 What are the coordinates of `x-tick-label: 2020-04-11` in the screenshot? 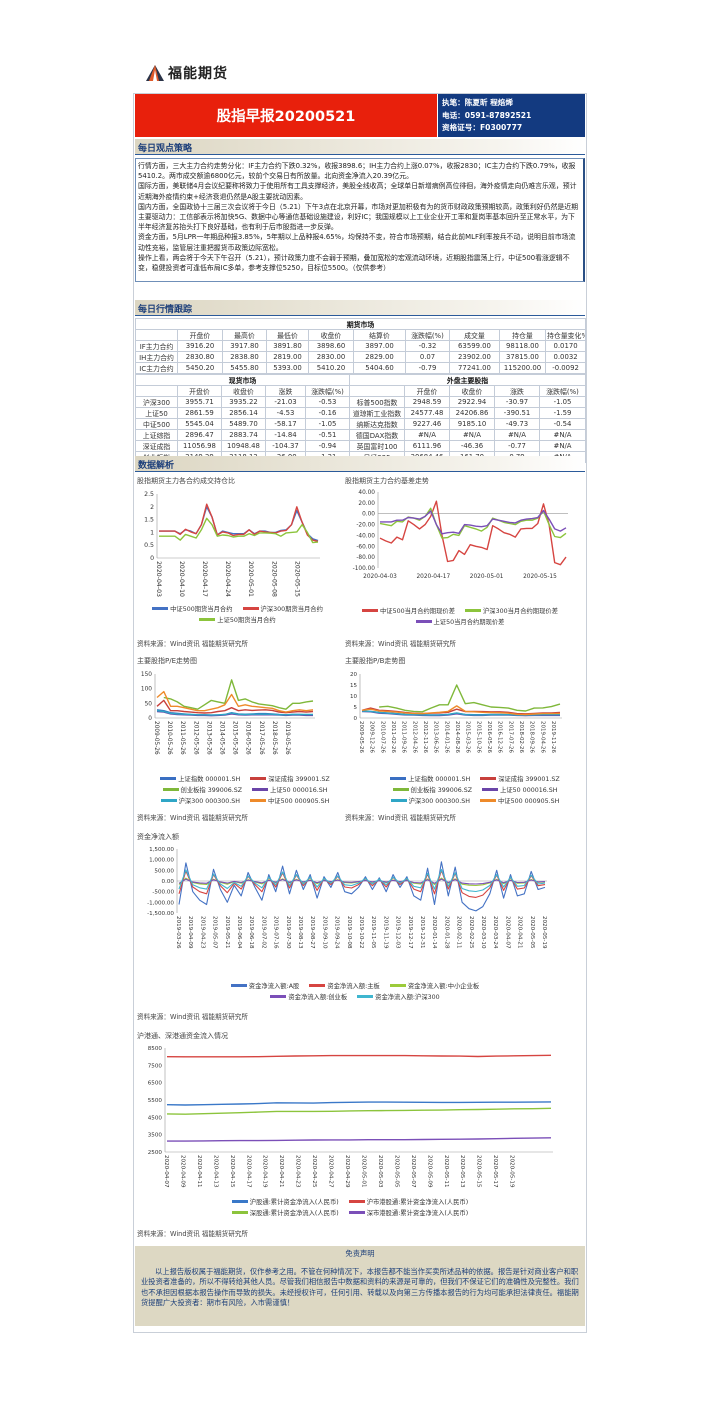 It's located at (199, 1171).